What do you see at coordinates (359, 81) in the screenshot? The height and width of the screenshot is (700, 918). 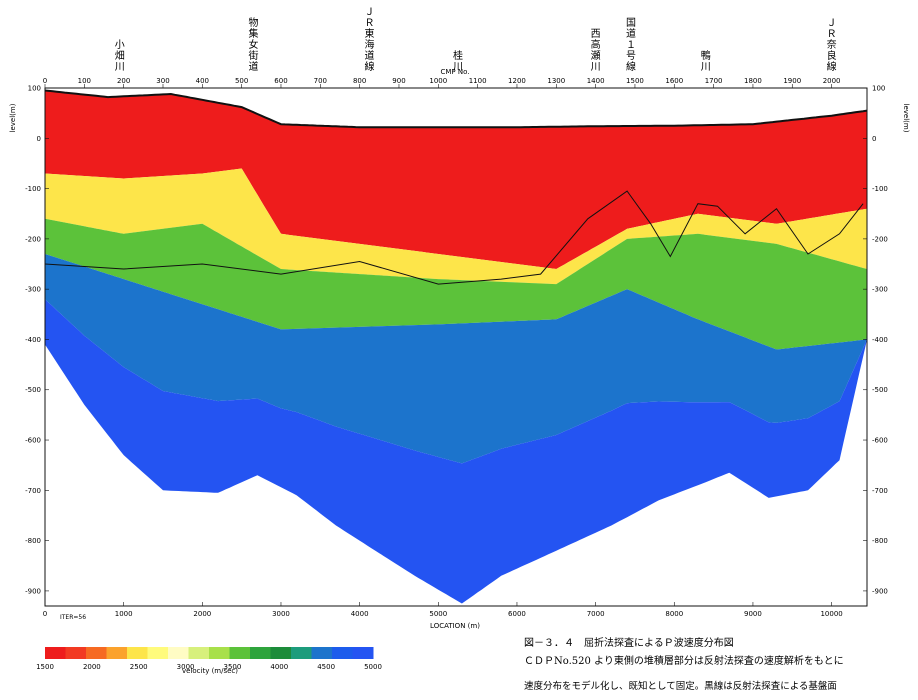 I see `top-tick-label: 800` at bounding box center [359, 81].